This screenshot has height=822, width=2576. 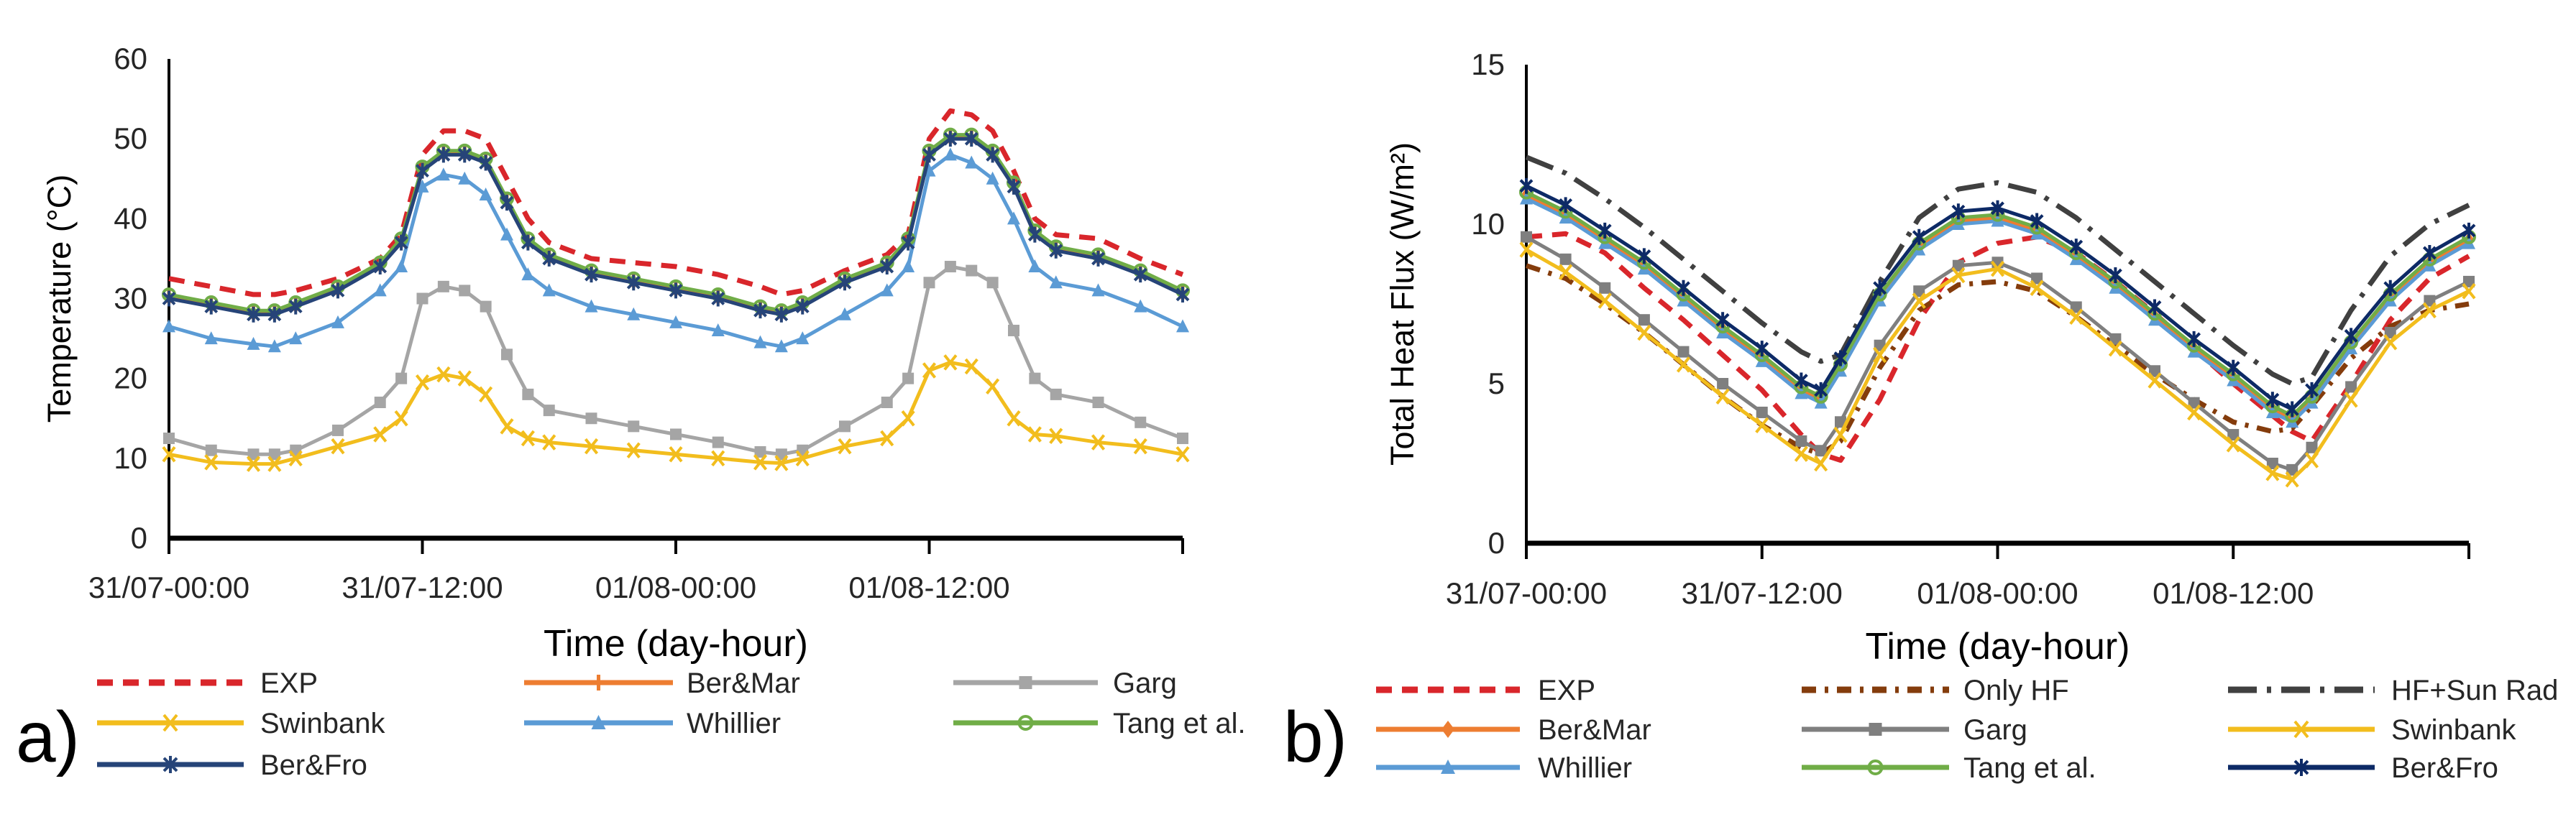 I want to click on legend-item: EXP, so click(x=1485, y=690).